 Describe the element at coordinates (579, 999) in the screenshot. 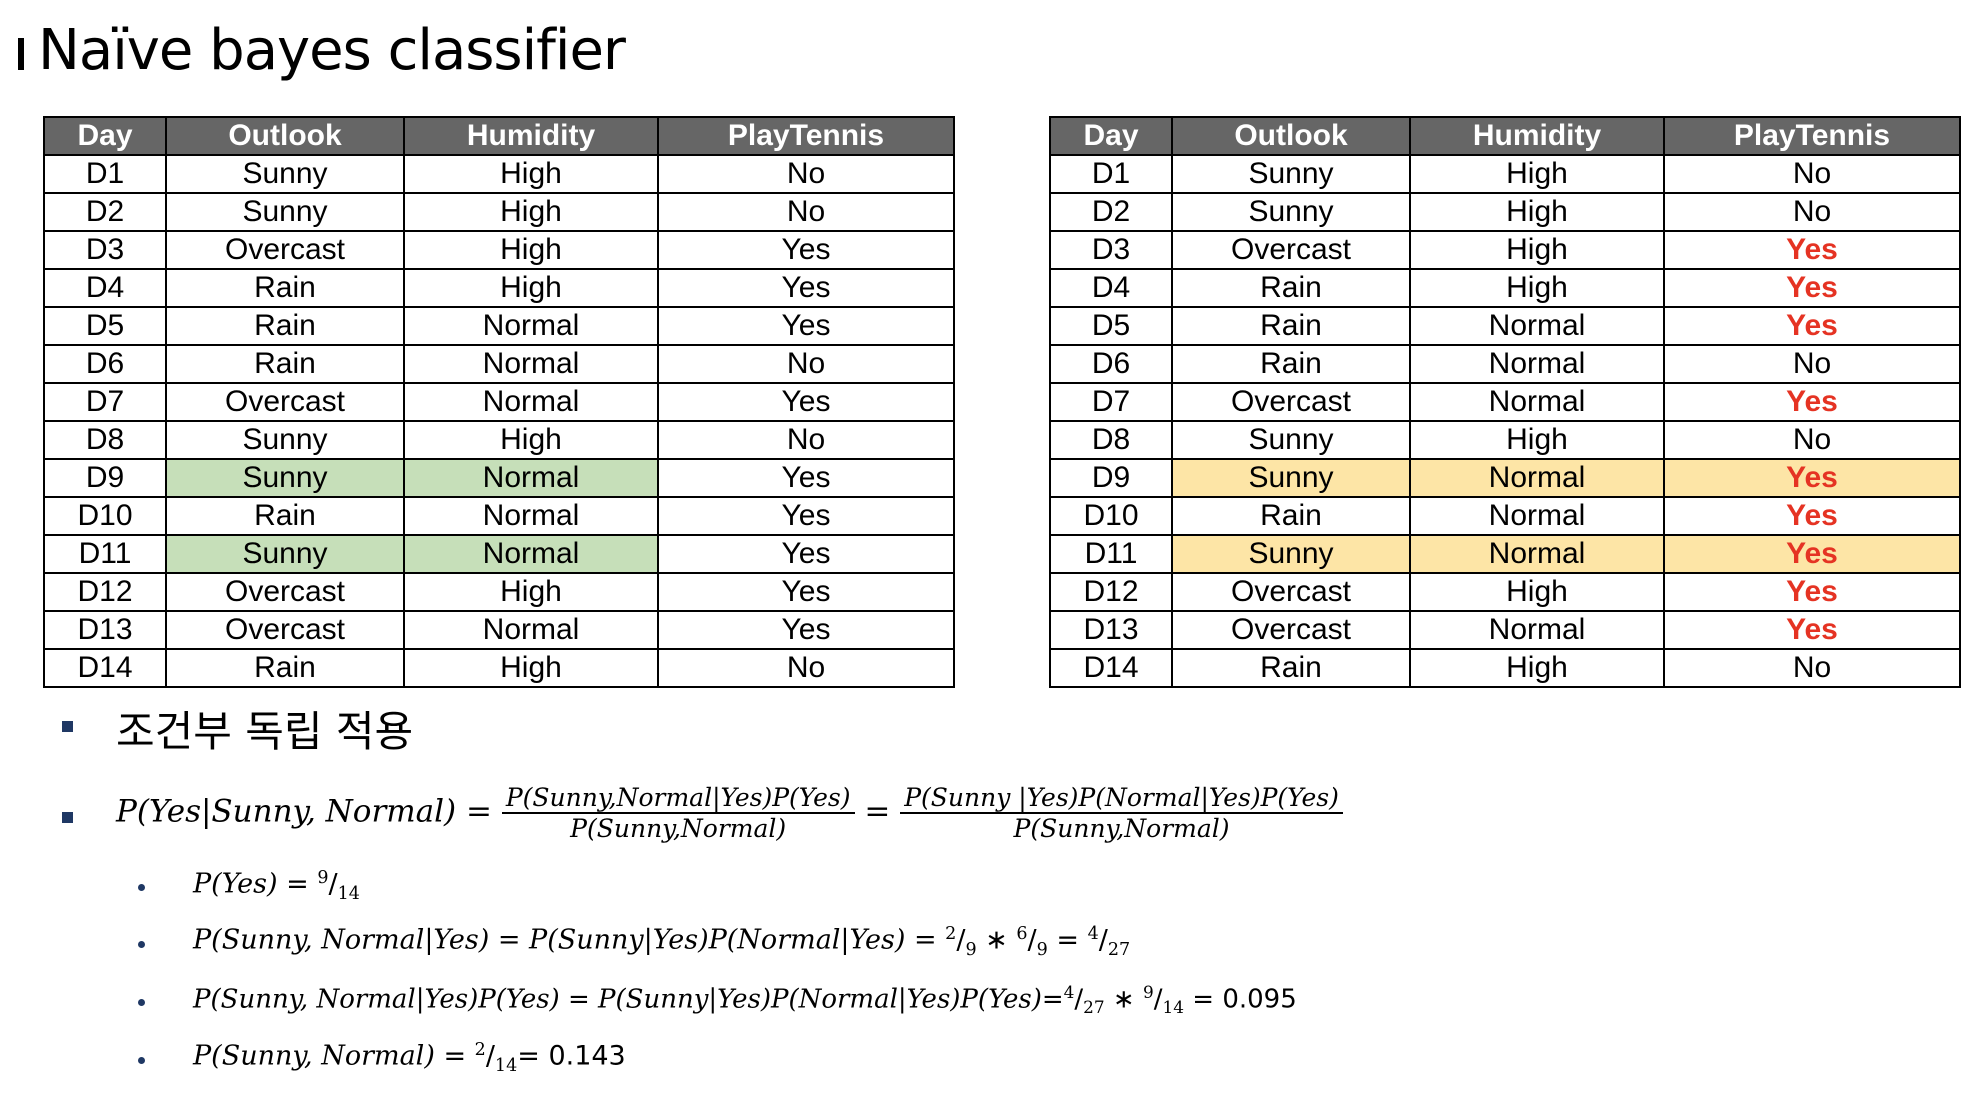

I see `sub3-mid: =` at that location.